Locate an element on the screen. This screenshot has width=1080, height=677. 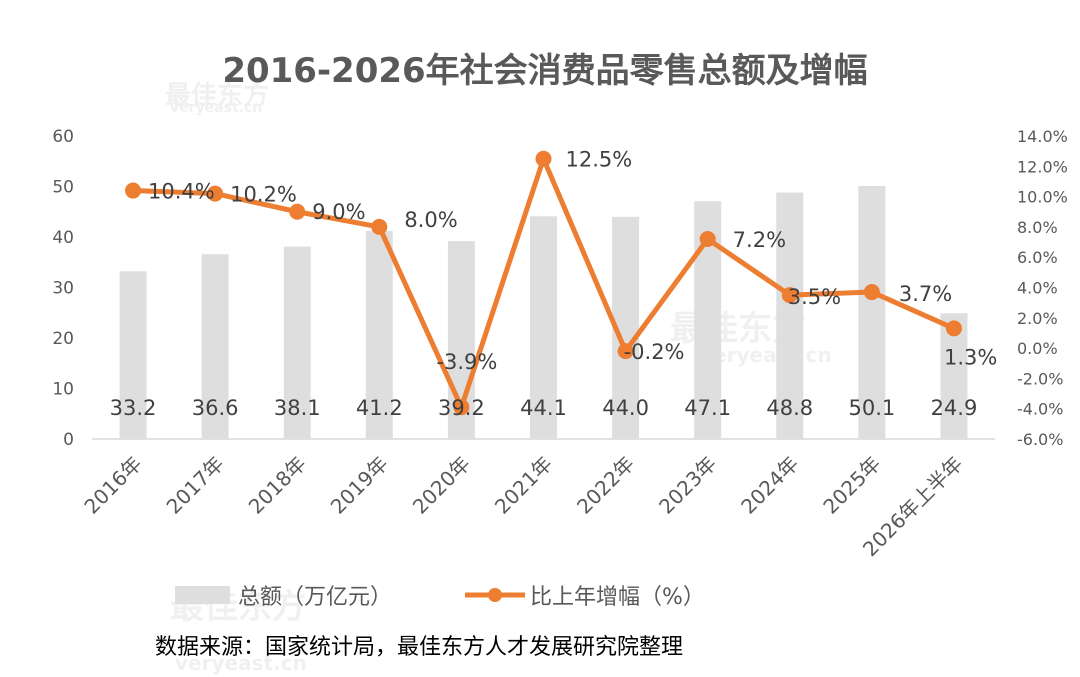
y-right-tick-label: 12.0% is located at coordinates (1042, 166).